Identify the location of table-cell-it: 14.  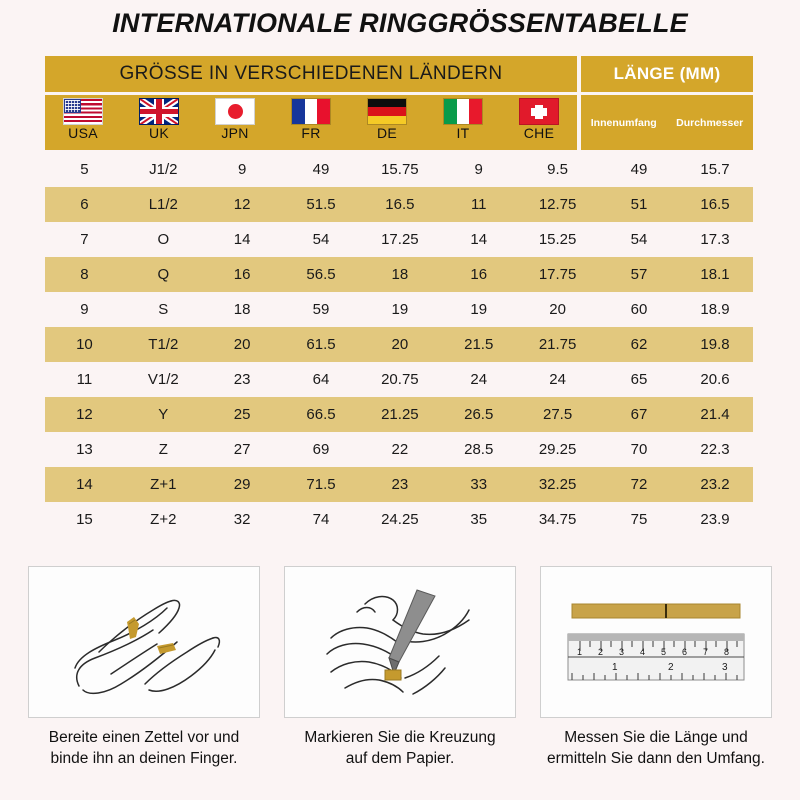
(479, 239).